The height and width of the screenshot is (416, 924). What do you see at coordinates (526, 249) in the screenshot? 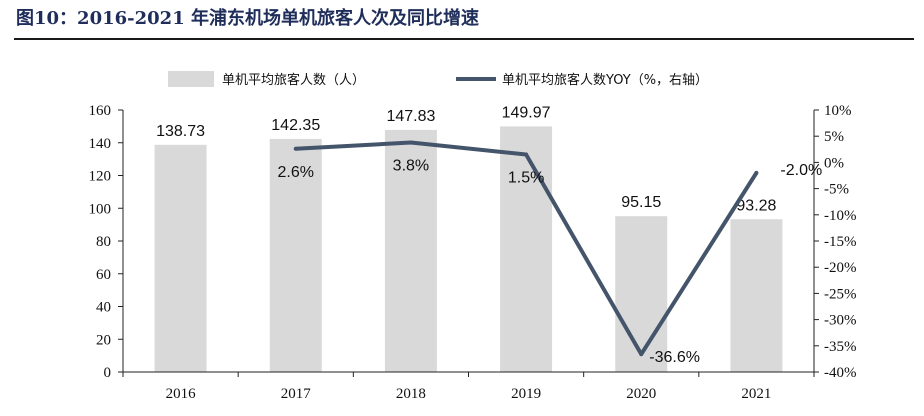
I see `bar-2019` at bounding box center [526, 249].